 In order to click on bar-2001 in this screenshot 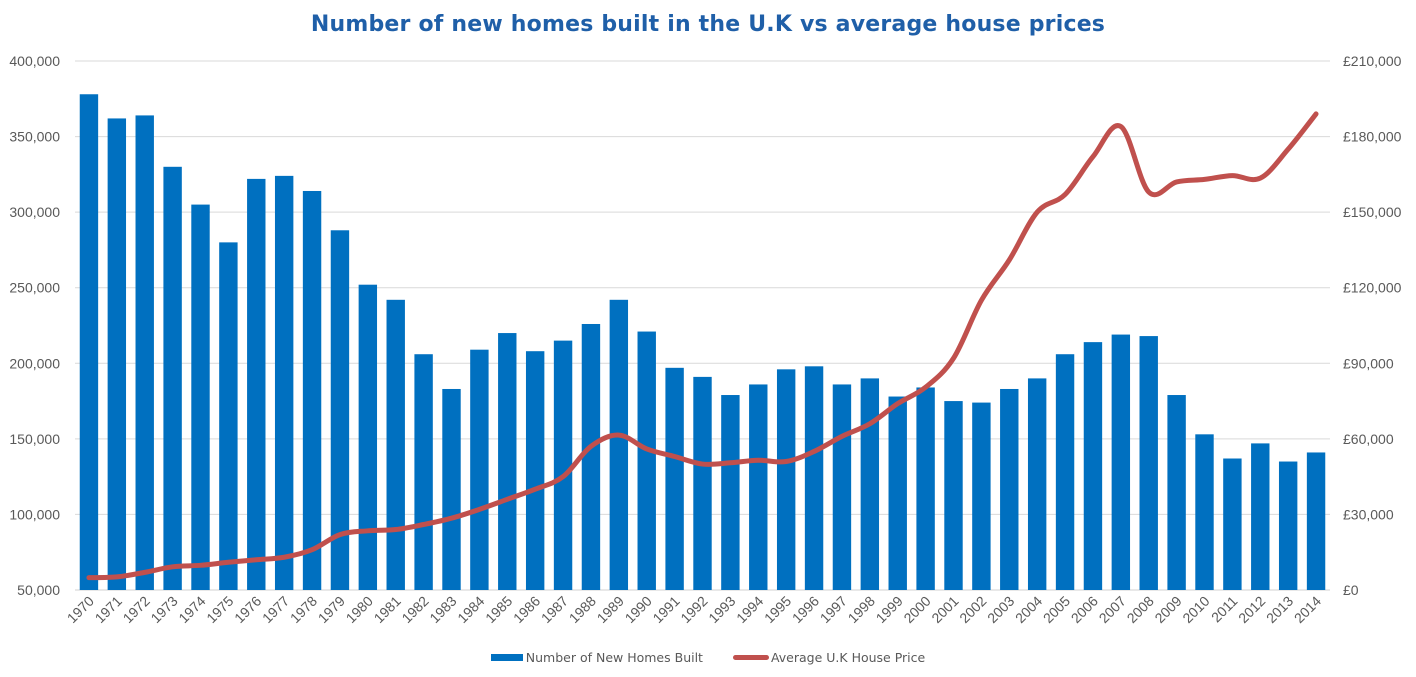, I will do `click(953, 495)`.